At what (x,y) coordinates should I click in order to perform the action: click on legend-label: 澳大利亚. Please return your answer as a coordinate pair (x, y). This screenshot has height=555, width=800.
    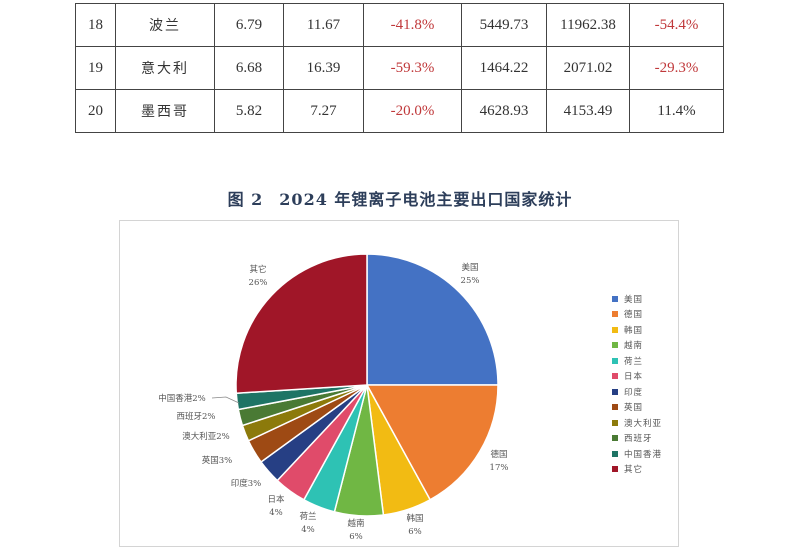
    Looking at the image, I should click on (643, 423).